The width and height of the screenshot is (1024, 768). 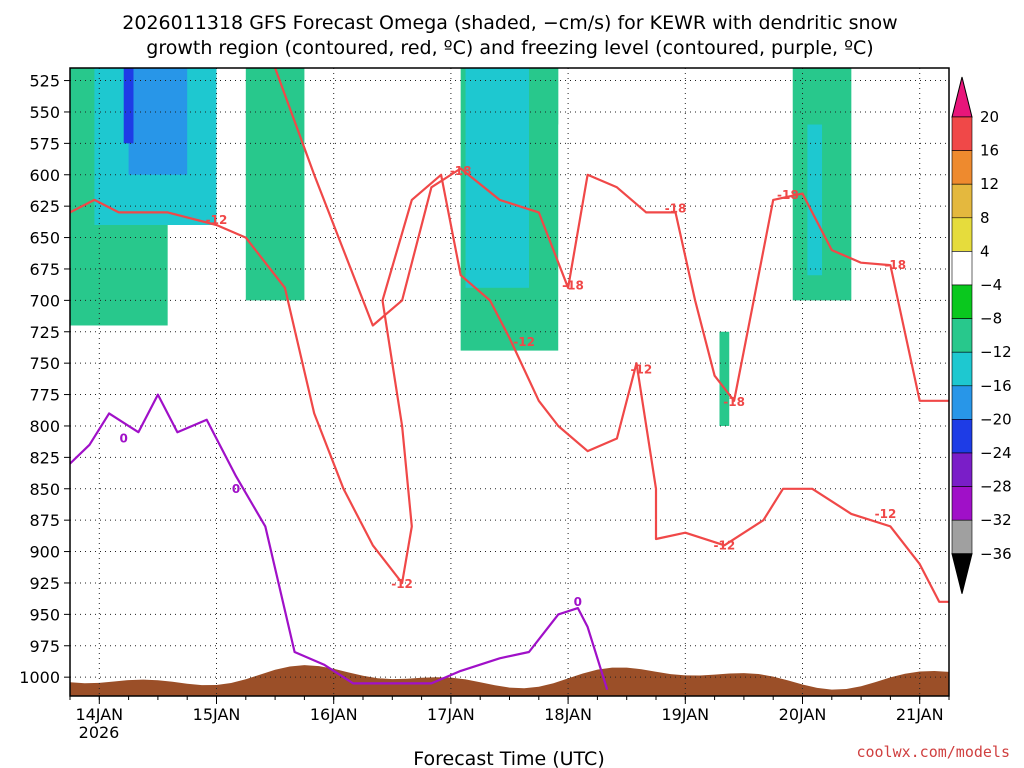 What do you see at coordinates (508, 758) in the screenshot?
I see `x-axis-title: Forecast Time (UTC)` at bounding box center [508, 758].